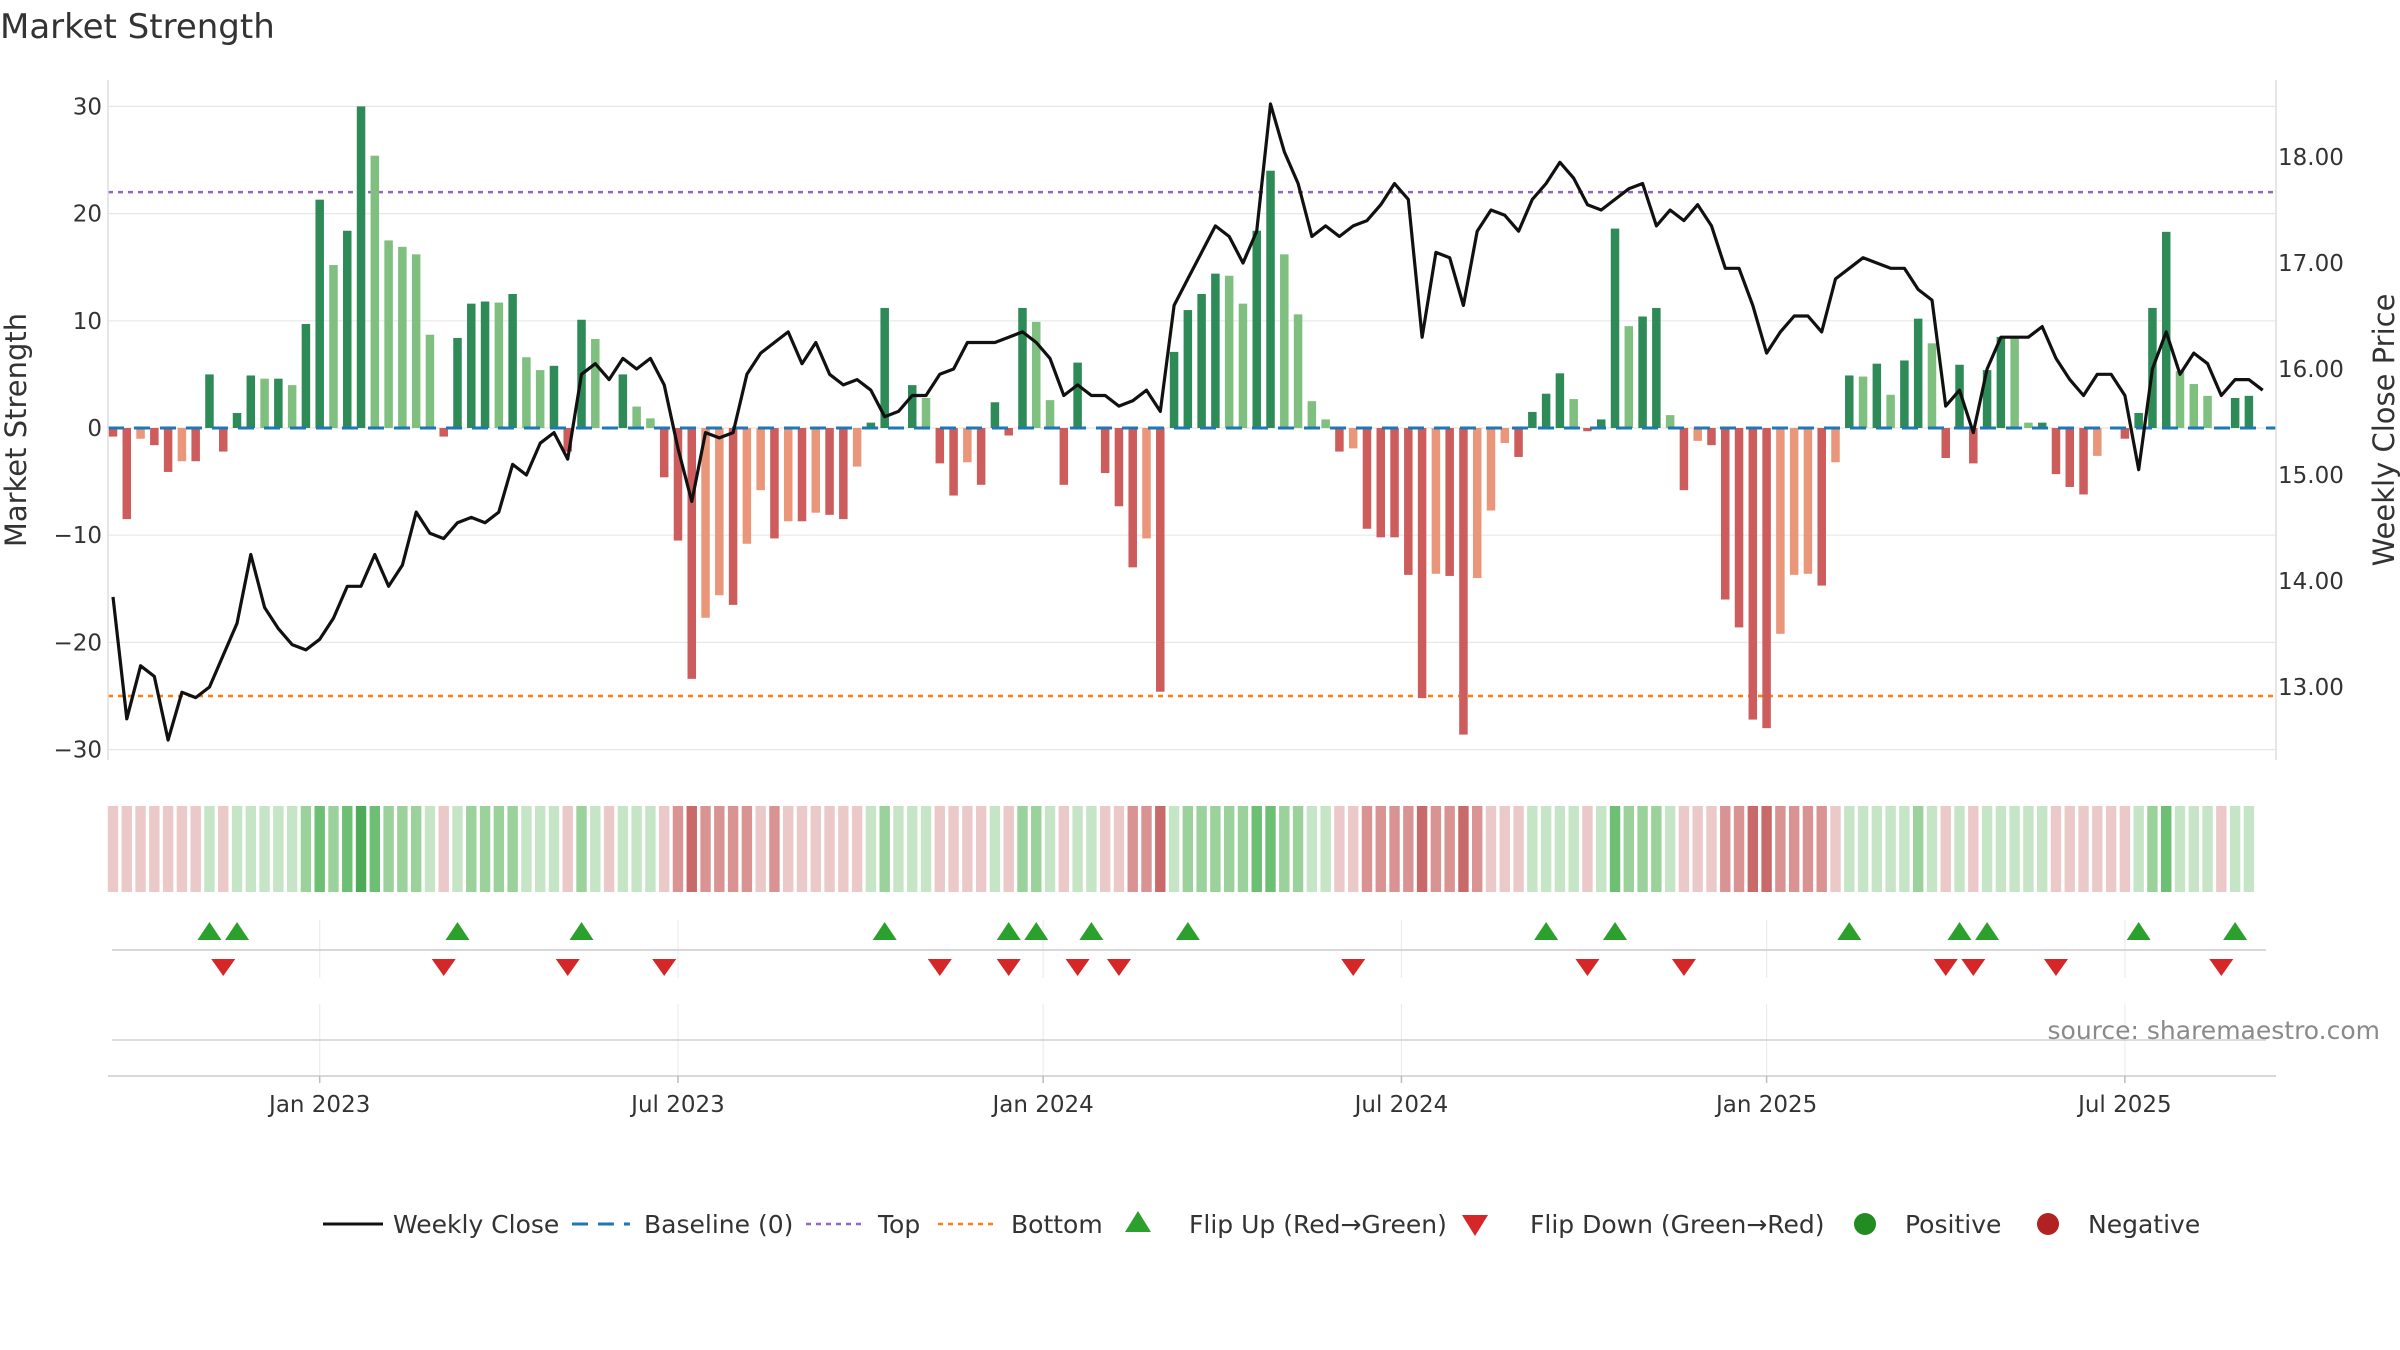  I want to click on left-tick-5: −20, so click(77, 643).